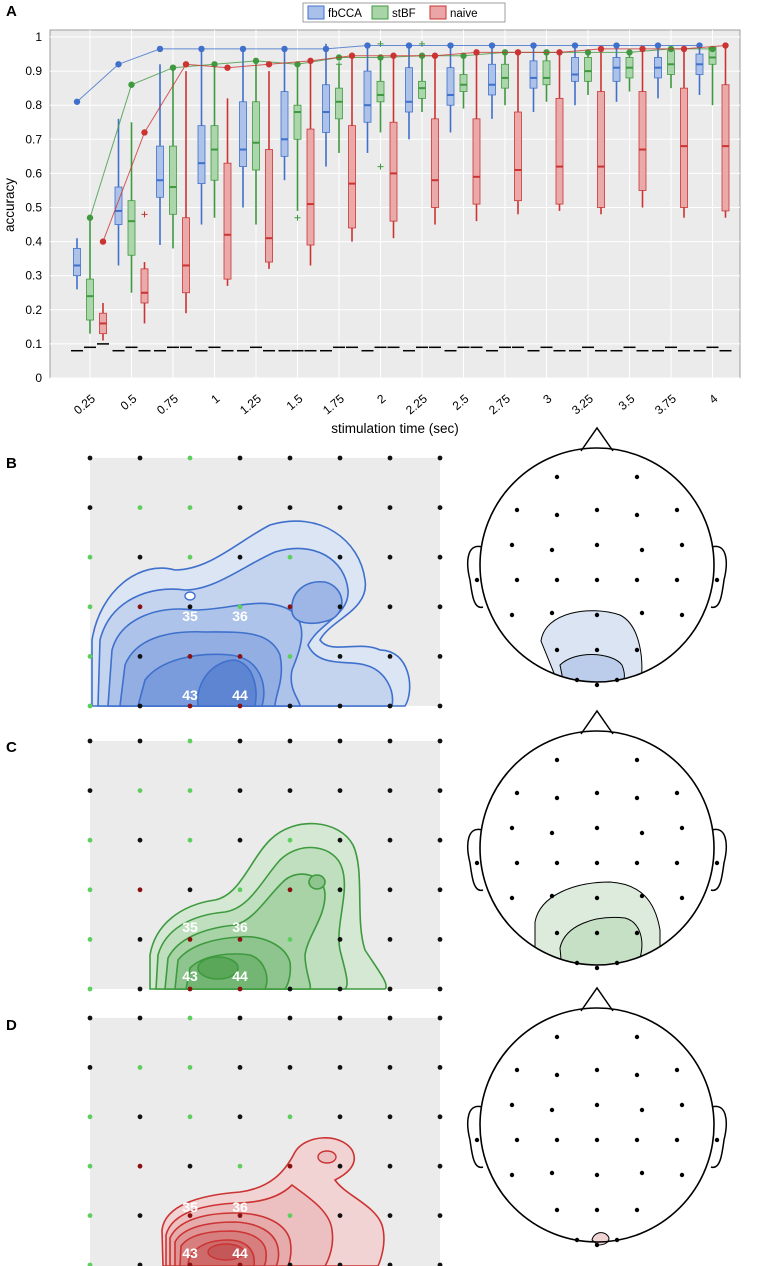 Image resolution: width=765 pixels, height=1266 pixels. I want to click on y-tick-label-3: 0.3, so click(33, 276).